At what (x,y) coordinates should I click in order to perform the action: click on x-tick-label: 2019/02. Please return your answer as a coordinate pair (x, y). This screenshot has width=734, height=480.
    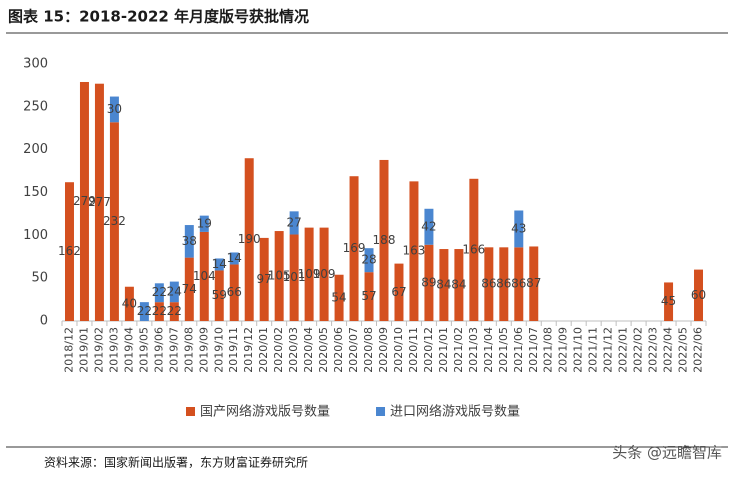
    Looking at the image, I should click on (98, 350).